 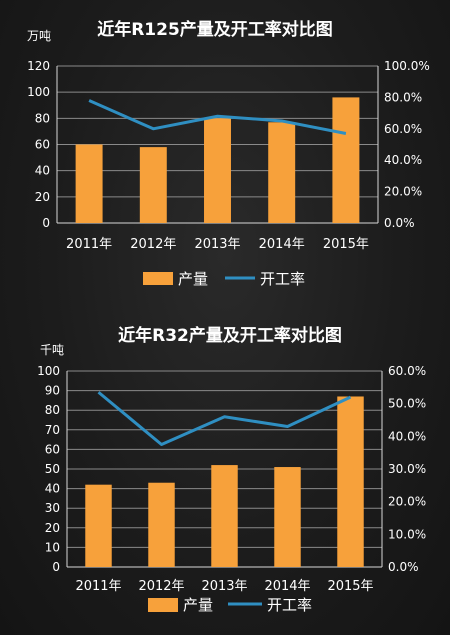 What do you see at coordinates (215, 29) in the screenshot?
I see `chart-r125-title: 近年R125产量及开工率对比图` at bounding box center [215, 29].